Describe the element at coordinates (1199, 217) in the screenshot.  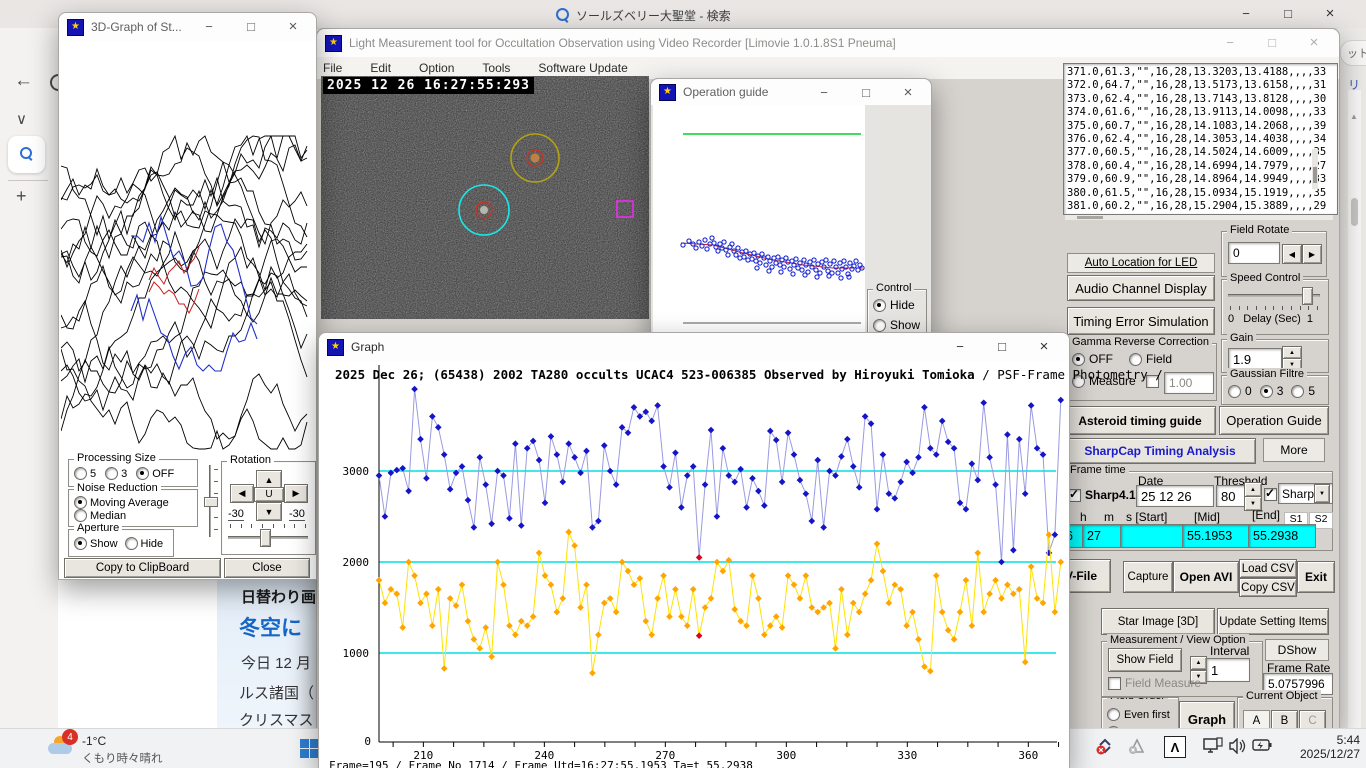
I see `measurement-hscrollbar` at that location.